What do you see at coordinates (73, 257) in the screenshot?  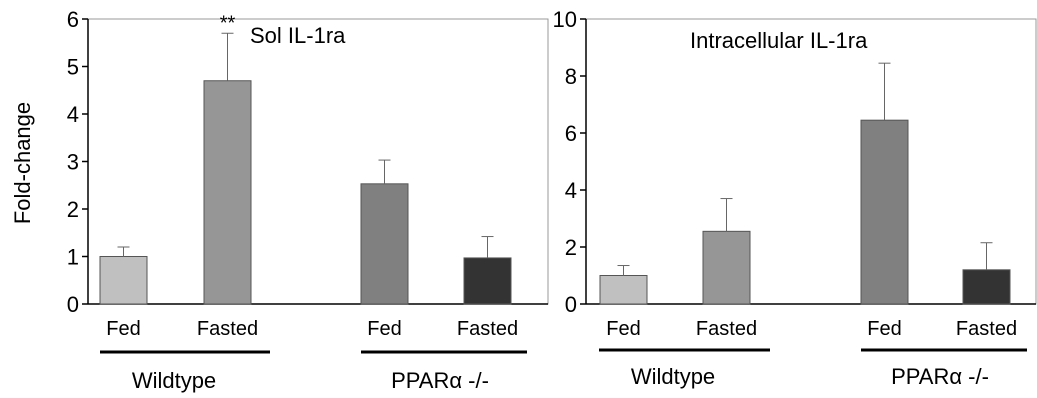 I see `y-tick-label: 1` at bounding box center [73, 257].